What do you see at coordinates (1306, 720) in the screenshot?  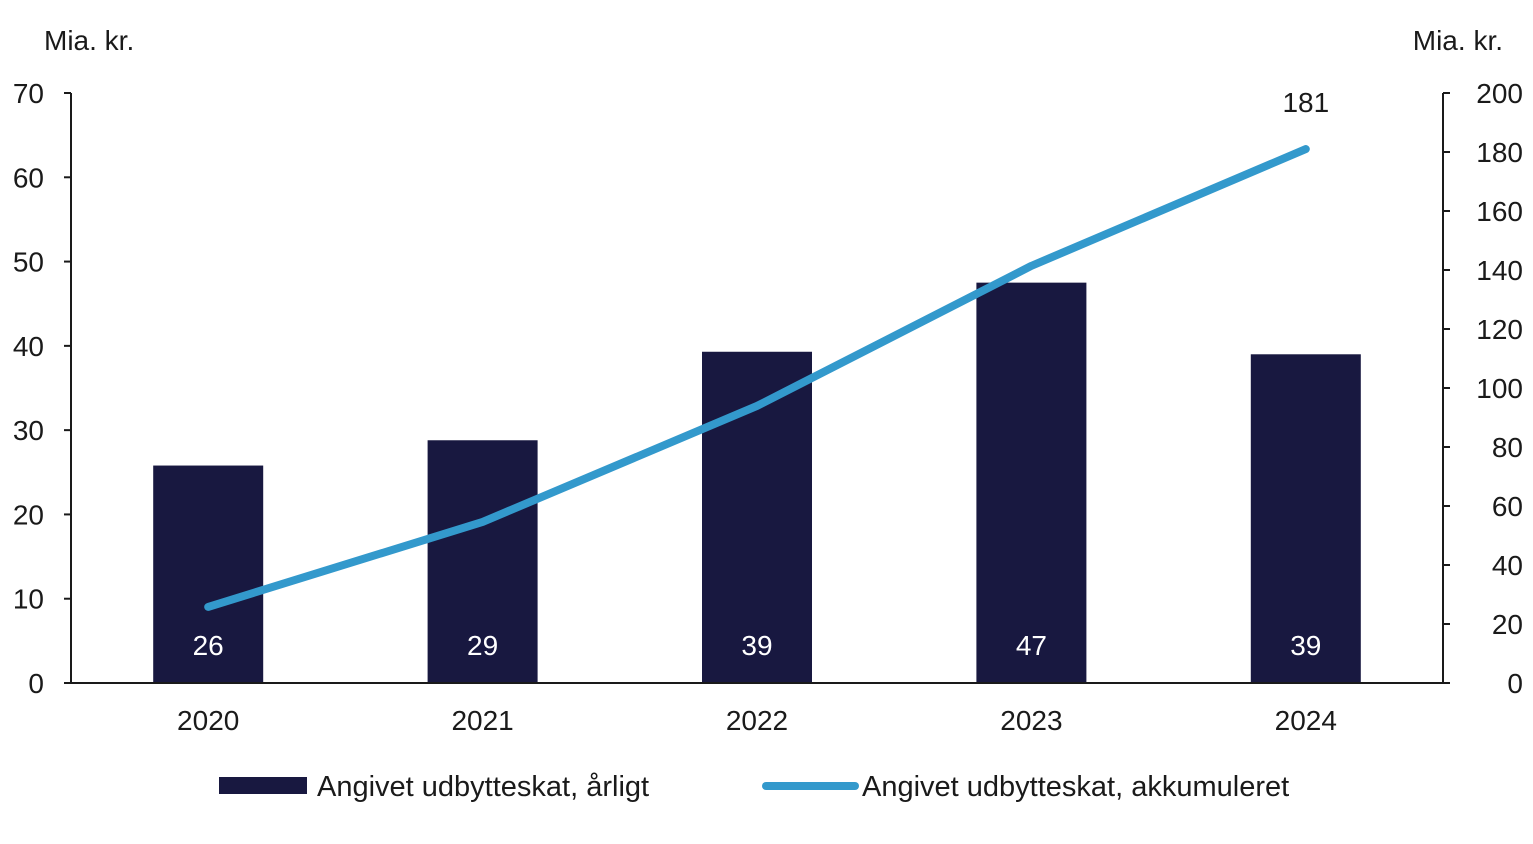 I see `x-axis-tick-label: 2024` at bounding box center [1306, 720].